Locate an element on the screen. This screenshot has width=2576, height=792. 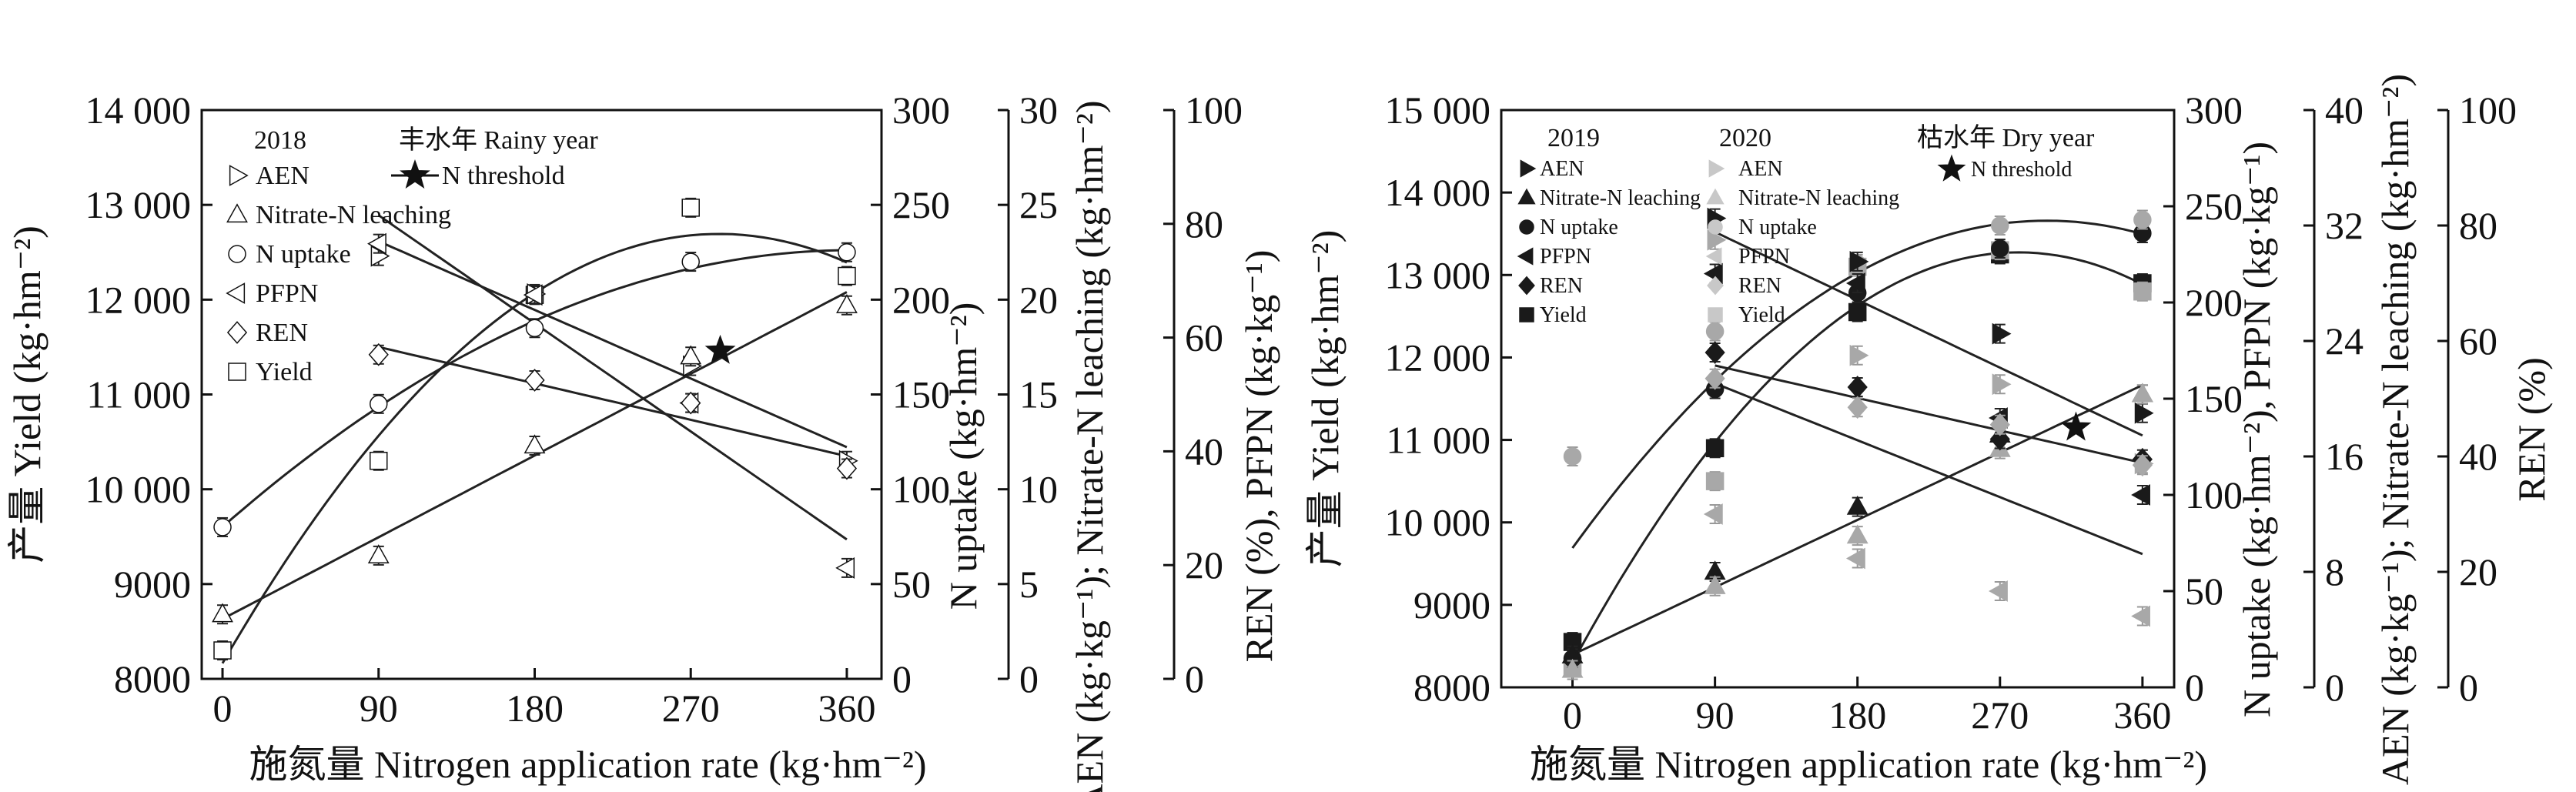
legend-label-2019: REN is located at coordinates (1562, 286).